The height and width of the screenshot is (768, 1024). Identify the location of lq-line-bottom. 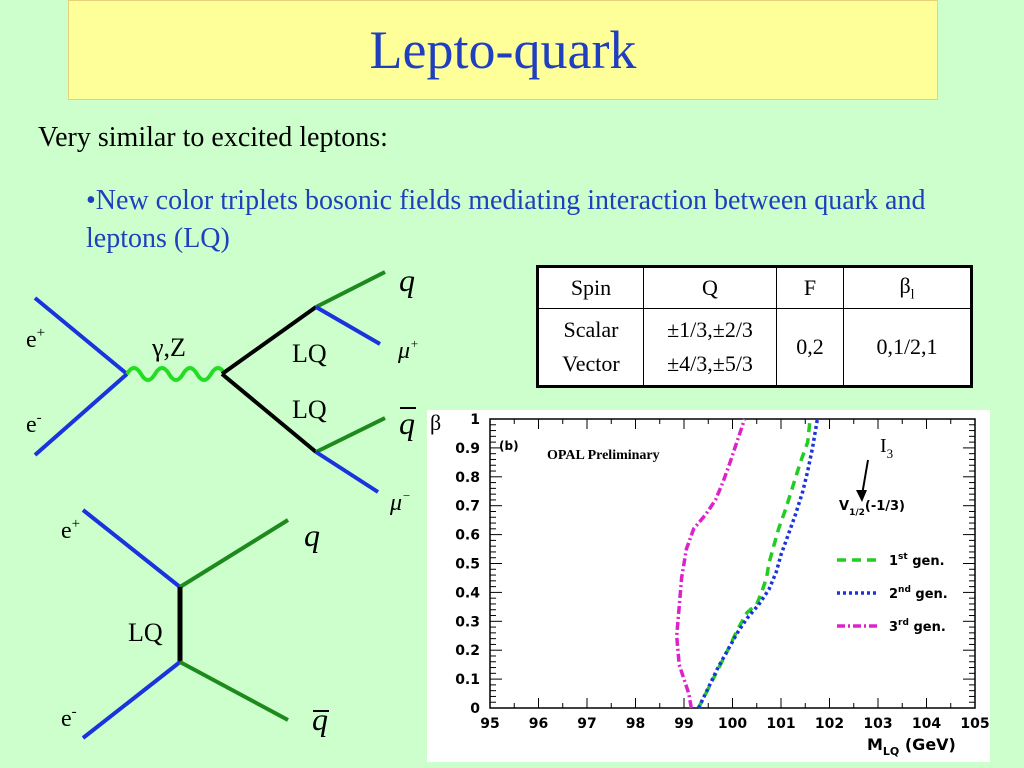
(269, 413).